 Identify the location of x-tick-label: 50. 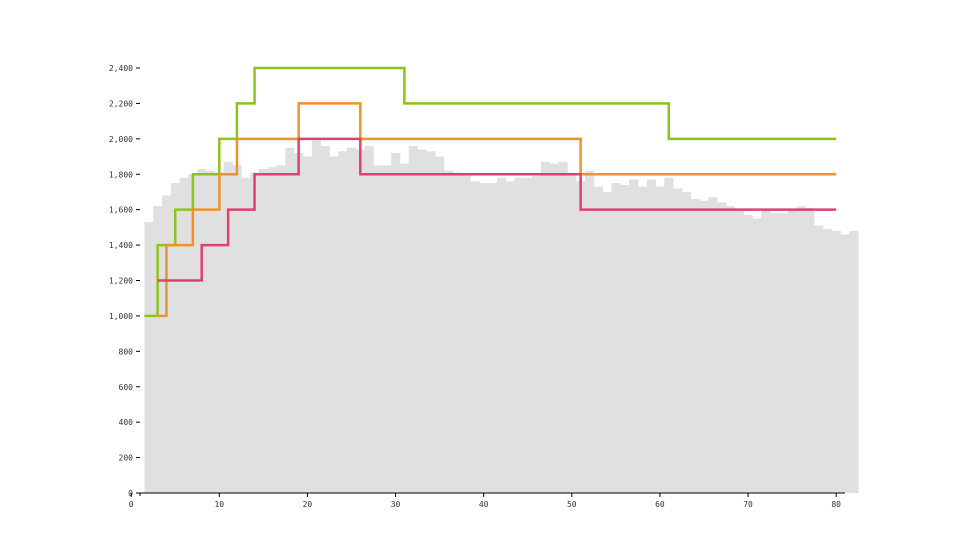
(572, 504).